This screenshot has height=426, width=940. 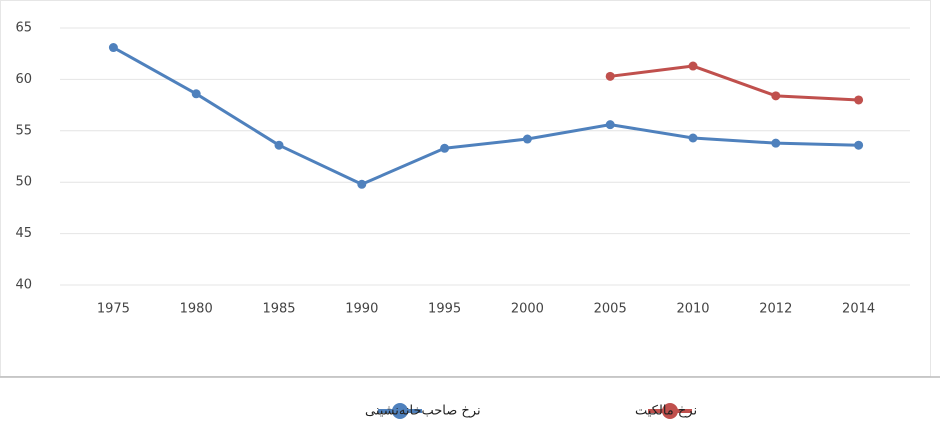 I want to click on x-tick-label: 1995, so click(x=444, y=309).